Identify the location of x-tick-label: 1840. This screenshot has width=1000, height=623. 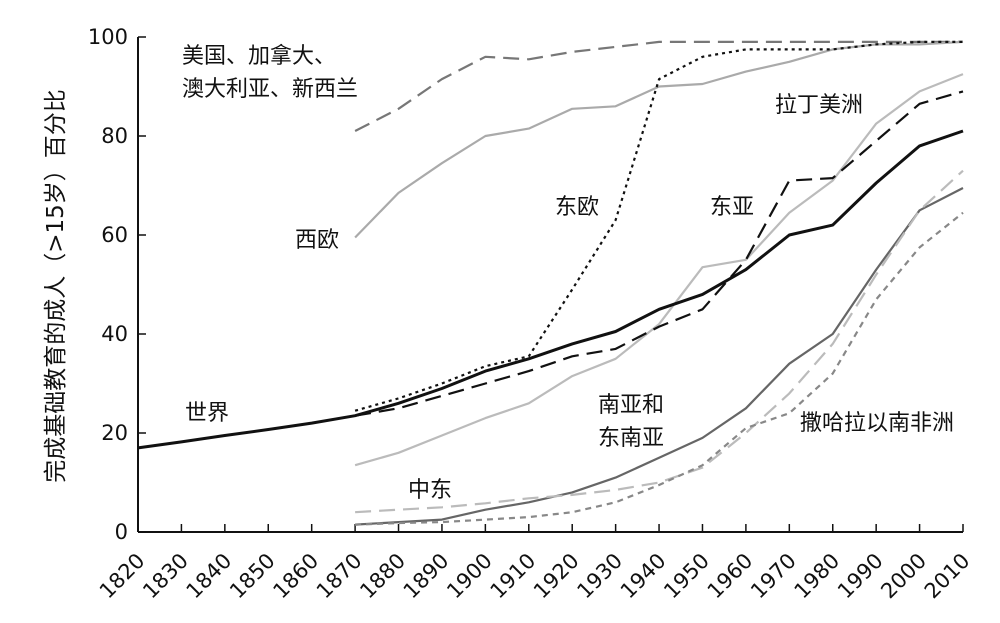
(209, 576).